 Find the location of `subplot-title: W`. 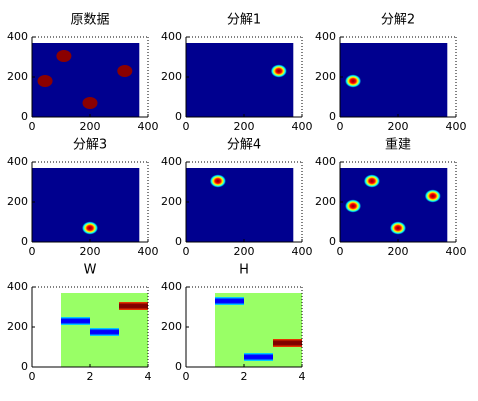

subplot-title: W is located at coordinates (90, 270).